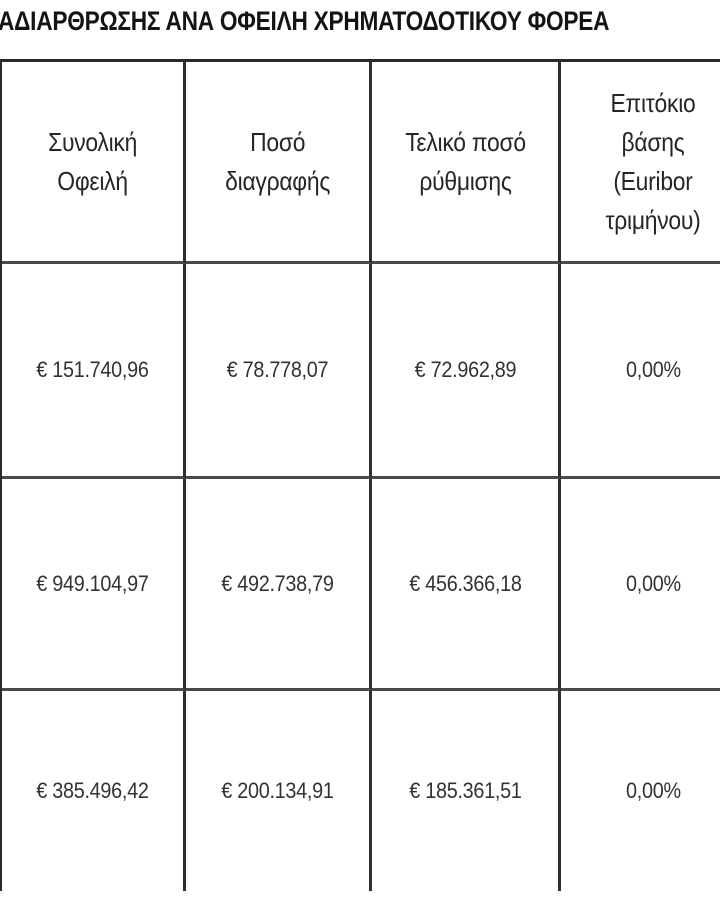 Image resolution: width=720 pixels, height=905 pixels. I want to click on table-cell-row3-total-debt: € 385.496,42, so click(94, 791).